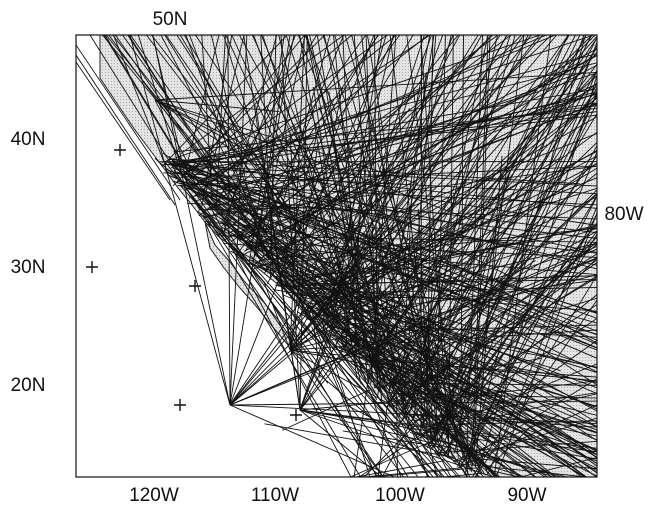 Image resolution: width=652 pixels, height=506 pixels. What do you see at coordinates (275, 495) in the screenshot?
I see `lon-label: 110W` at bounding box center [275, 495].